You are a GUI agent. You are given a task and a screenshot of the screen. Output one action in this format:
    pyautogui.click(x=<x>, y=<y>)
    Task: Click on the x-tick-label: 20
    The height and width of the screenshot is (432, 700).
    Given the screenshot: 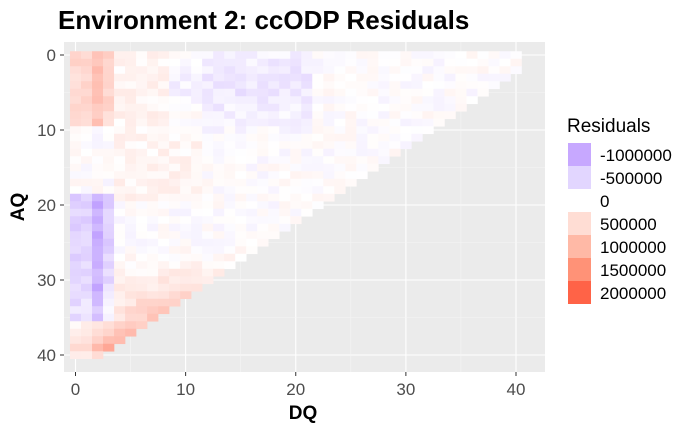 What is the action you would take?
    pyautogui.click(x=295, y=389)
    